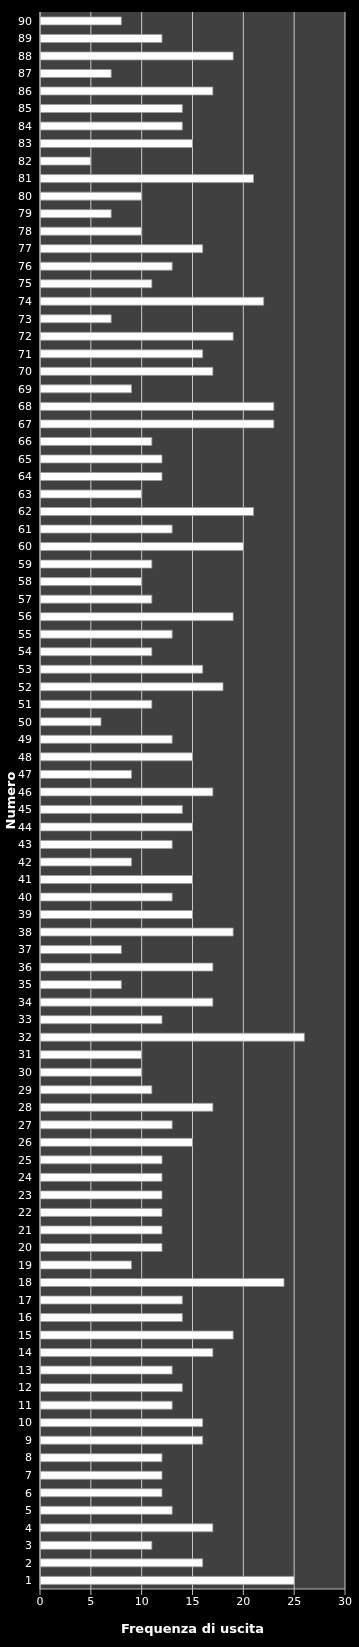 Image resolution: width=359 pixels, height=1647 pixels. What do you see at coordinates (25, 196) in the screenshot?
I see `y-tick-label: 80` at bounding box center [25, 196].